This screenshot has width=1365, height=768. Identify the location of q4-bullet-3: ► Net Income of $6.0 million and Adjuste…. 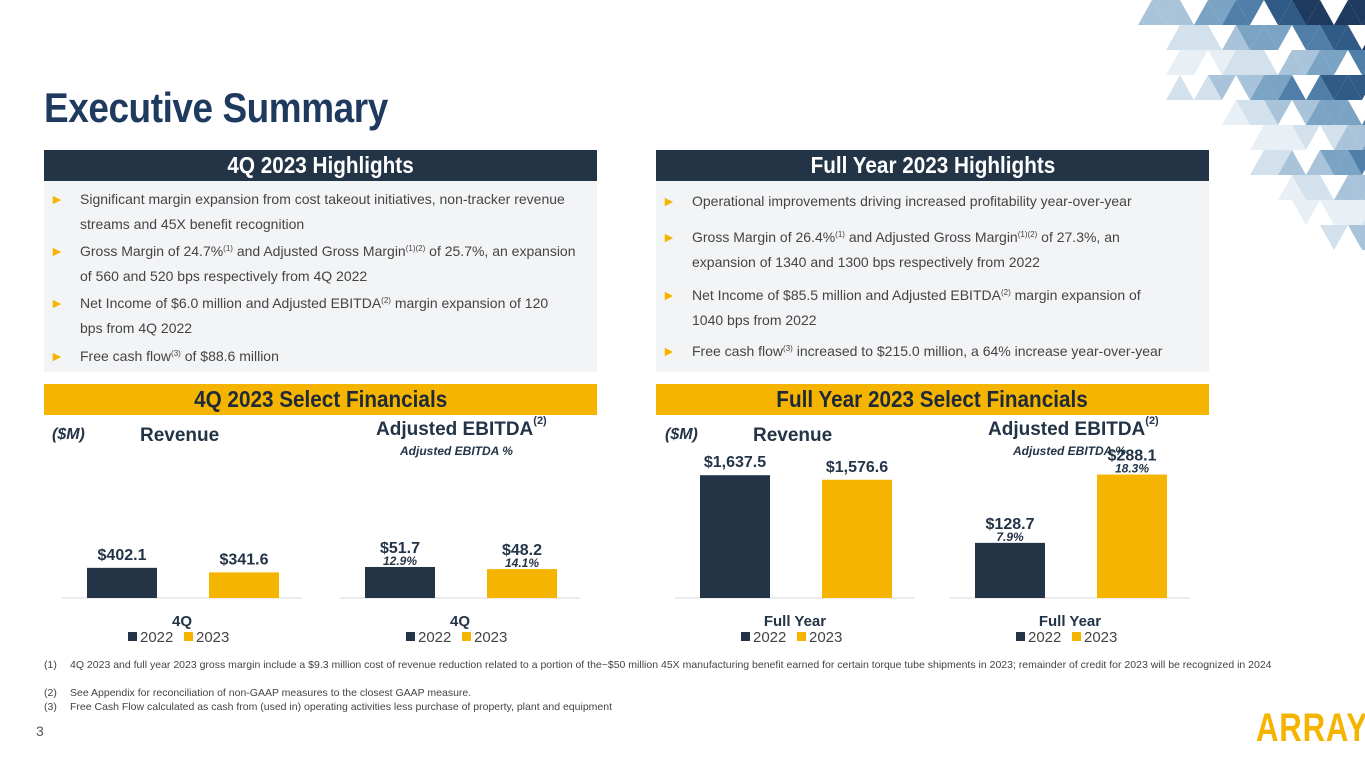
(320, 316).